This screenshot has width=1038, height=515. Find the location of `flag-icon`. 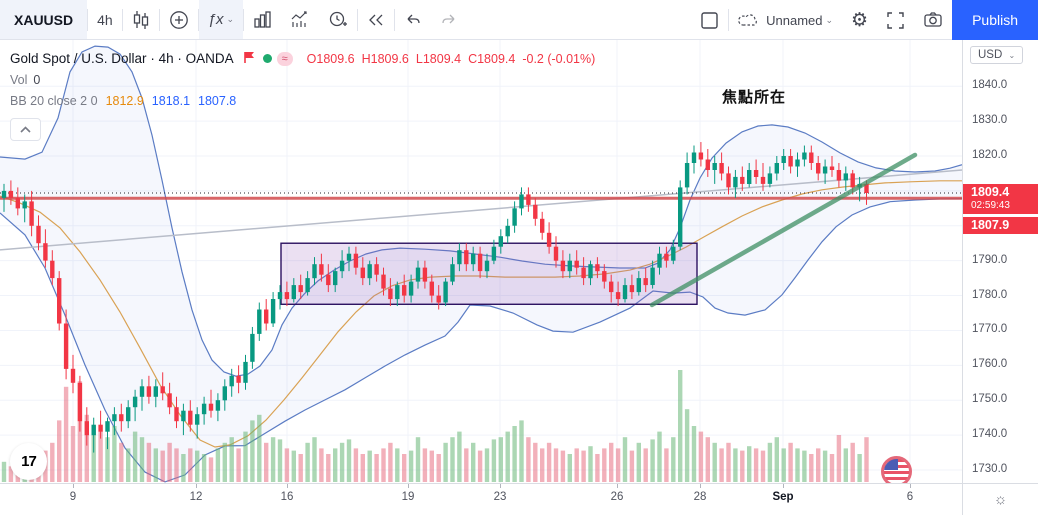

flag-icon is located at coordinates (249, 59).